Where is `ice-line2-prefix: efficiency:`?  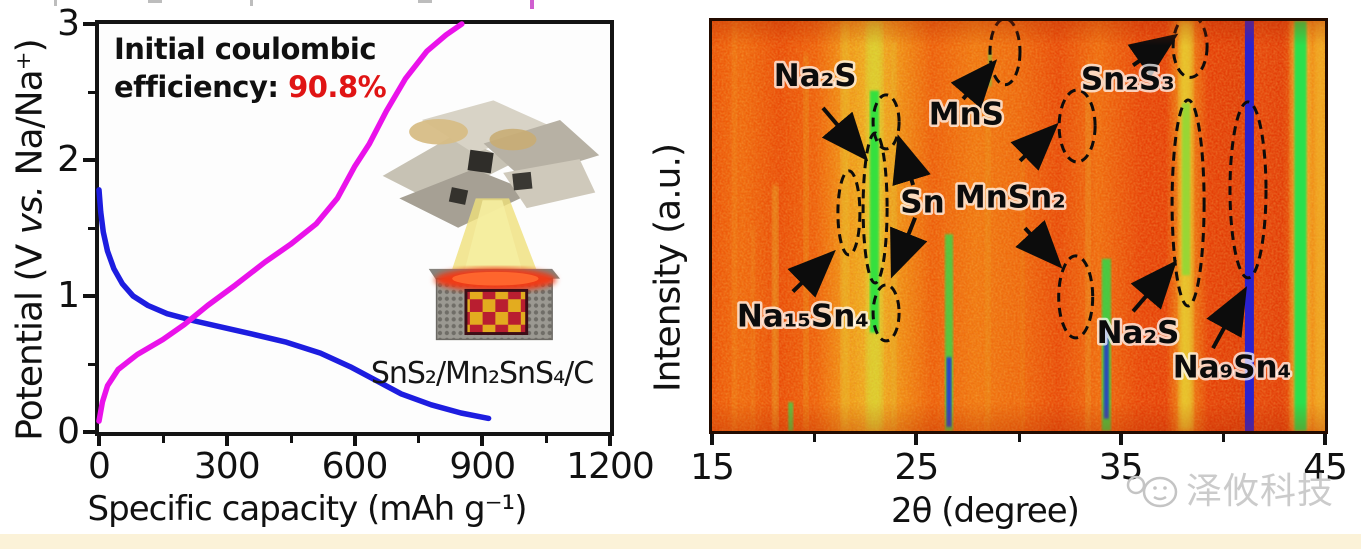
ice-line2-prefix: efficiency: is located at coordinates (201, 87).